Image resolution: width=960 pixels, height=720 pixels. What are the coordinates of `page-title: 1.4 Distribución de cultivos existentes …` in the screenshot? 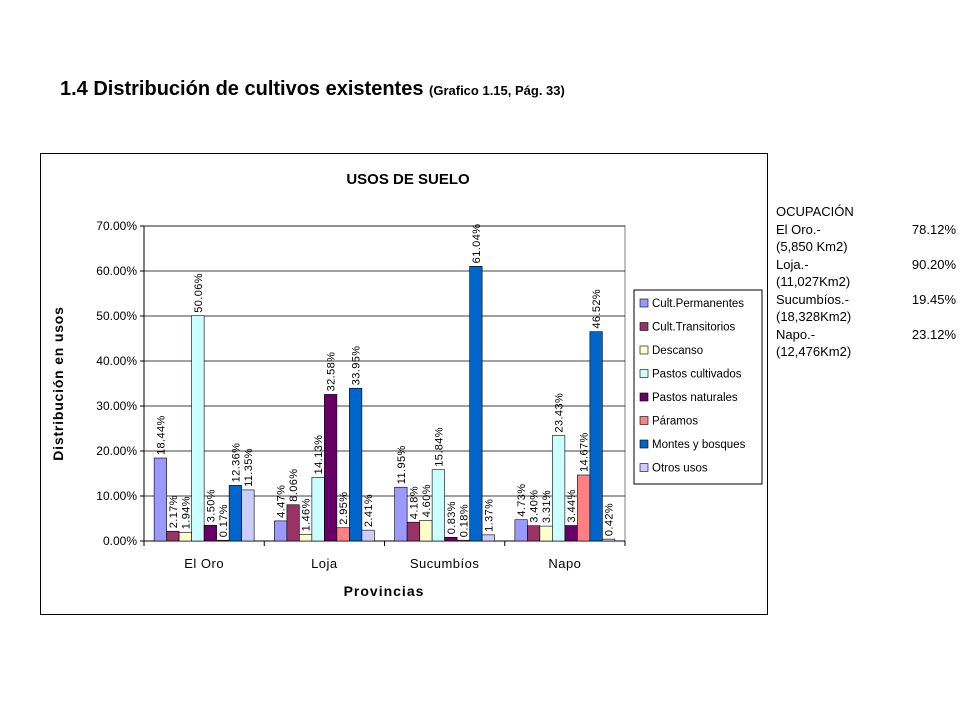 It's located at (312, 89).